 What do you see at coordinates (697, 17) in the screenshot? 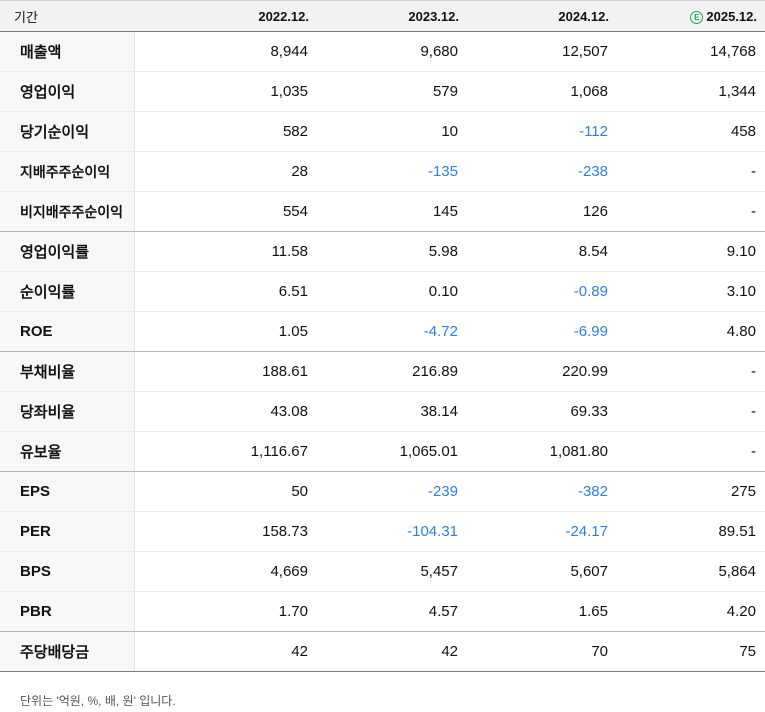
I see `estimate-badge-icon: E` at bounding box center [697, 17].